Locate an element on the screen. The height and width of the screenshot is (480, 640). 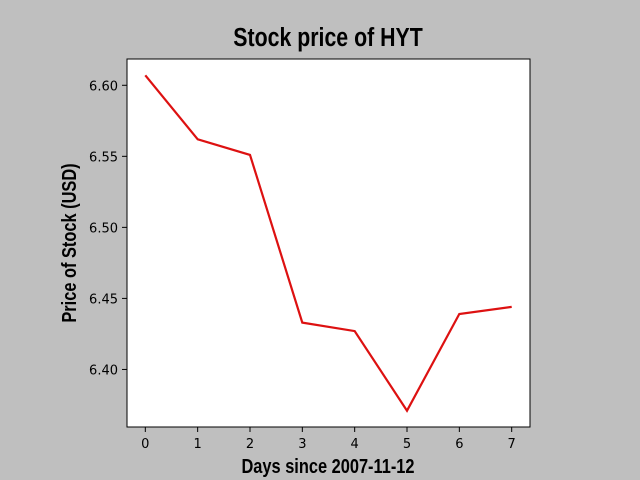
y-axis-ticks: 6.40 6.45 6.50 6.55 6.60 is located at coordinates (108, 228).